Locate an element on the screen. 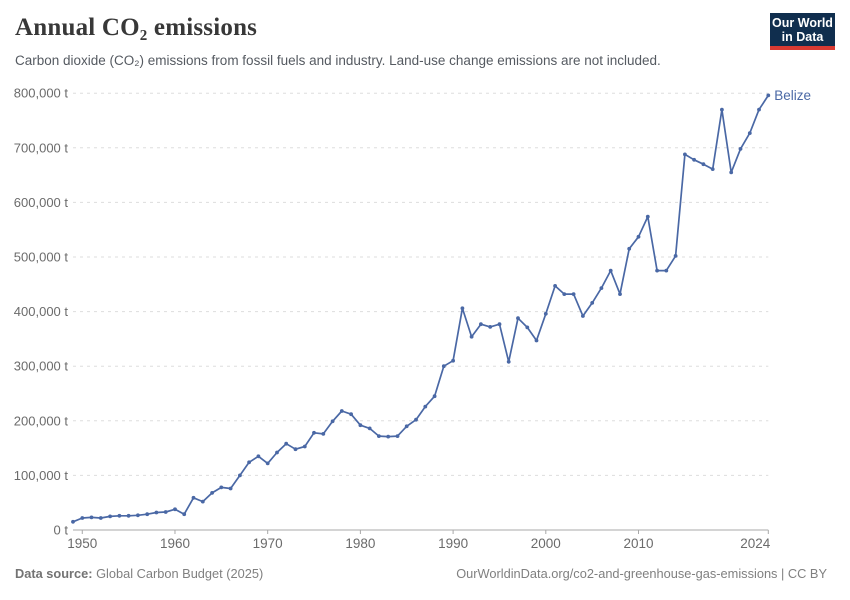 The height and width of the screenshot is (600, 850). x-axis-tick-label: 2000 is located at coordinates (546, 543).